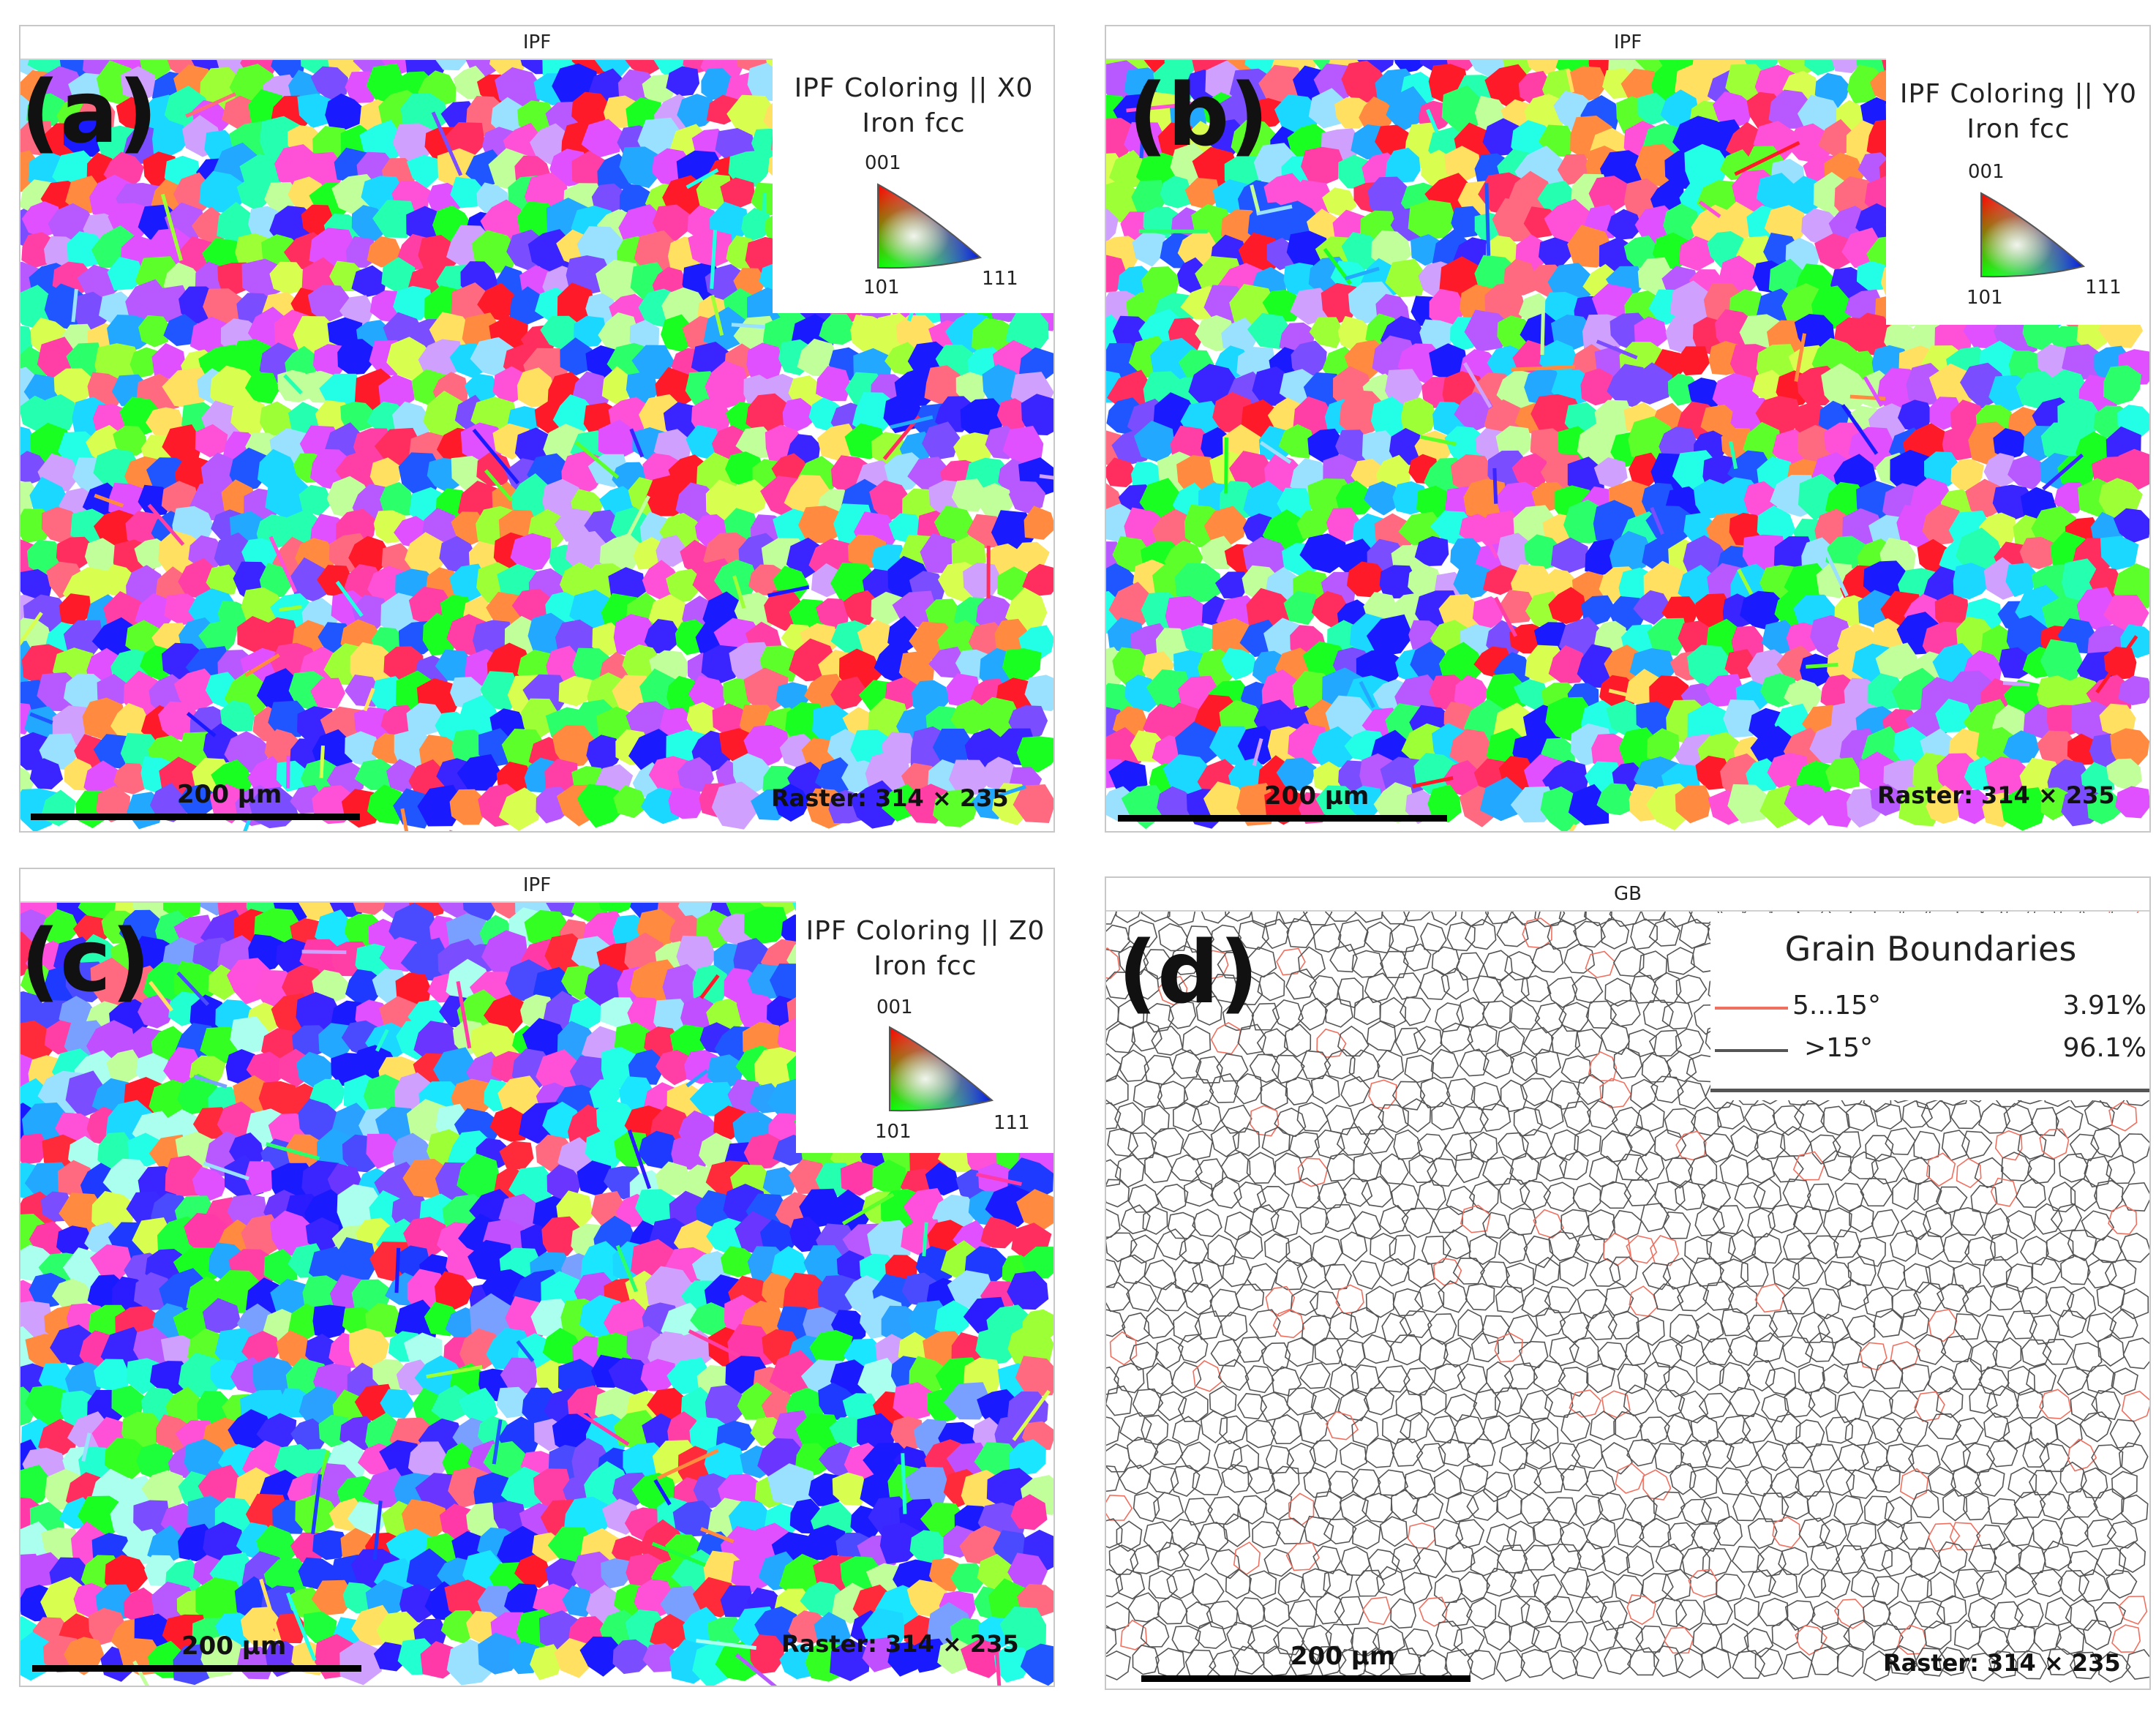  What do you see at coordinates (914, 123) in the screenshot?
I see `legend-subtitle: Iron fcc` at bounding box center [914, 123].